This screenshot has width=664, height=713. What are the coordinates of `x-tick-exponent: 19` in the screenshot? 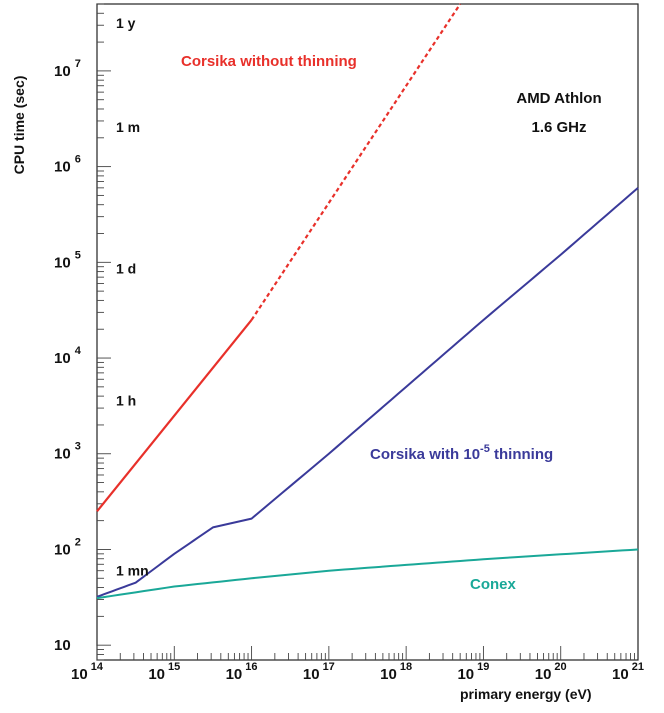 It's located at (483, 667).